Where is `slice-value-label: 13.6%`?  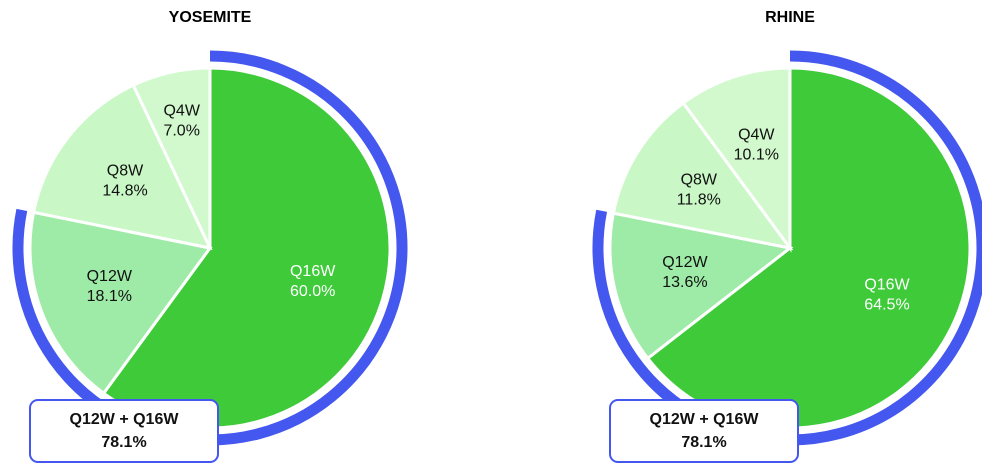
slice-value-label: 13.6% is located at coordinates (684, 282).